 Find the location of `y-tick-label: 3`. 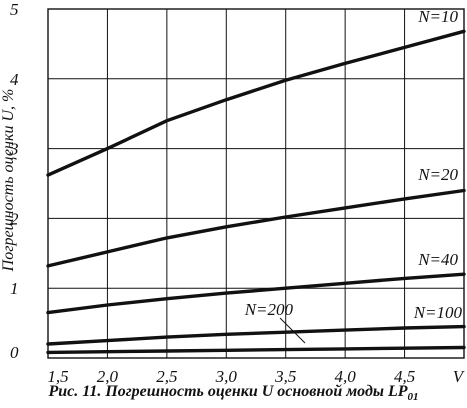

y-tick-label: 3 is located at coordinates (14, 149).